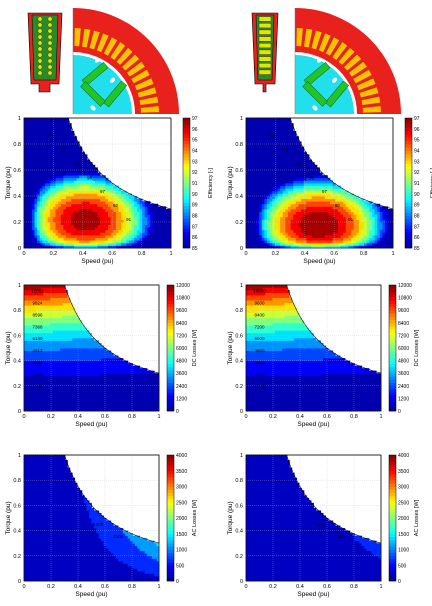 This screenshot has width=432, height=606. I want to click on colorbar-segment, so click(408, 175).